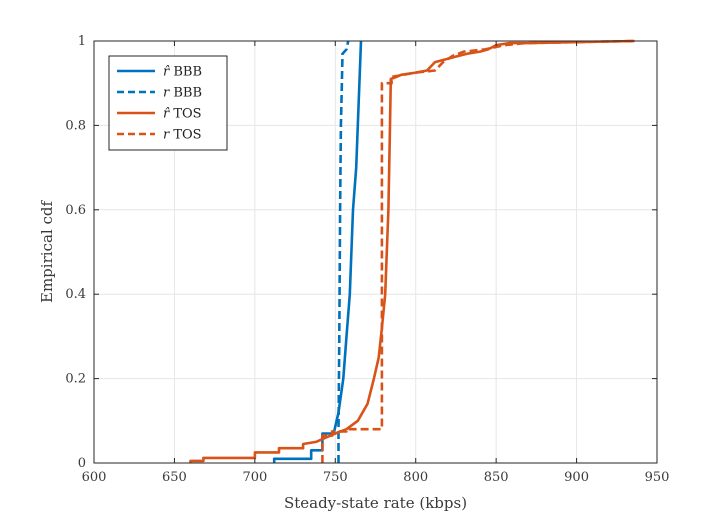 This screenshot has width=726, height=521. Describe the element at coordinates (254, 477) in the screenshot. I see `x-tick-label: 700` at that location.